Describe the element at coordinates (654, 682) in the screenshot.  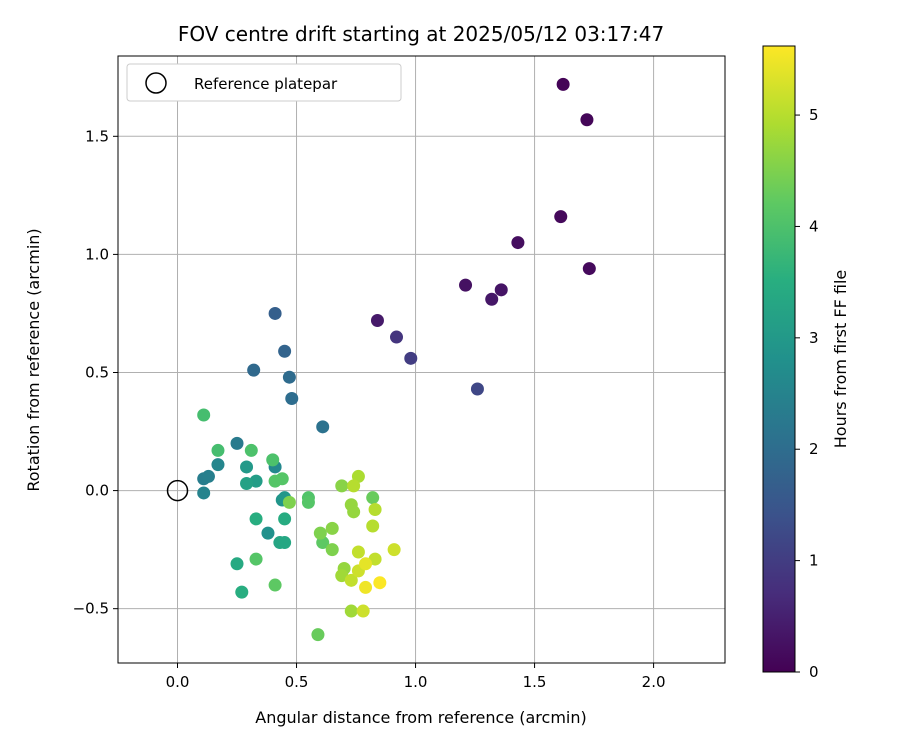
I see `x-tick-label: 2.0` at that location.